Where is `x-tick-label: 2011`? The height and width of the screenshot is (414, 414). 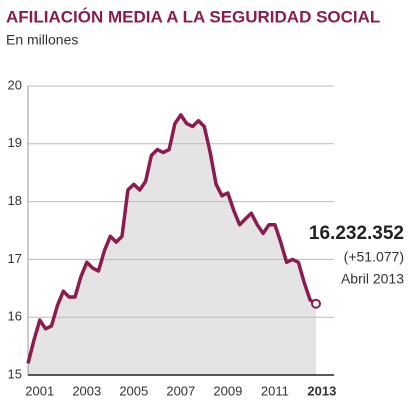
x-tick-label: 2011 is located at coordinates (275, 390).